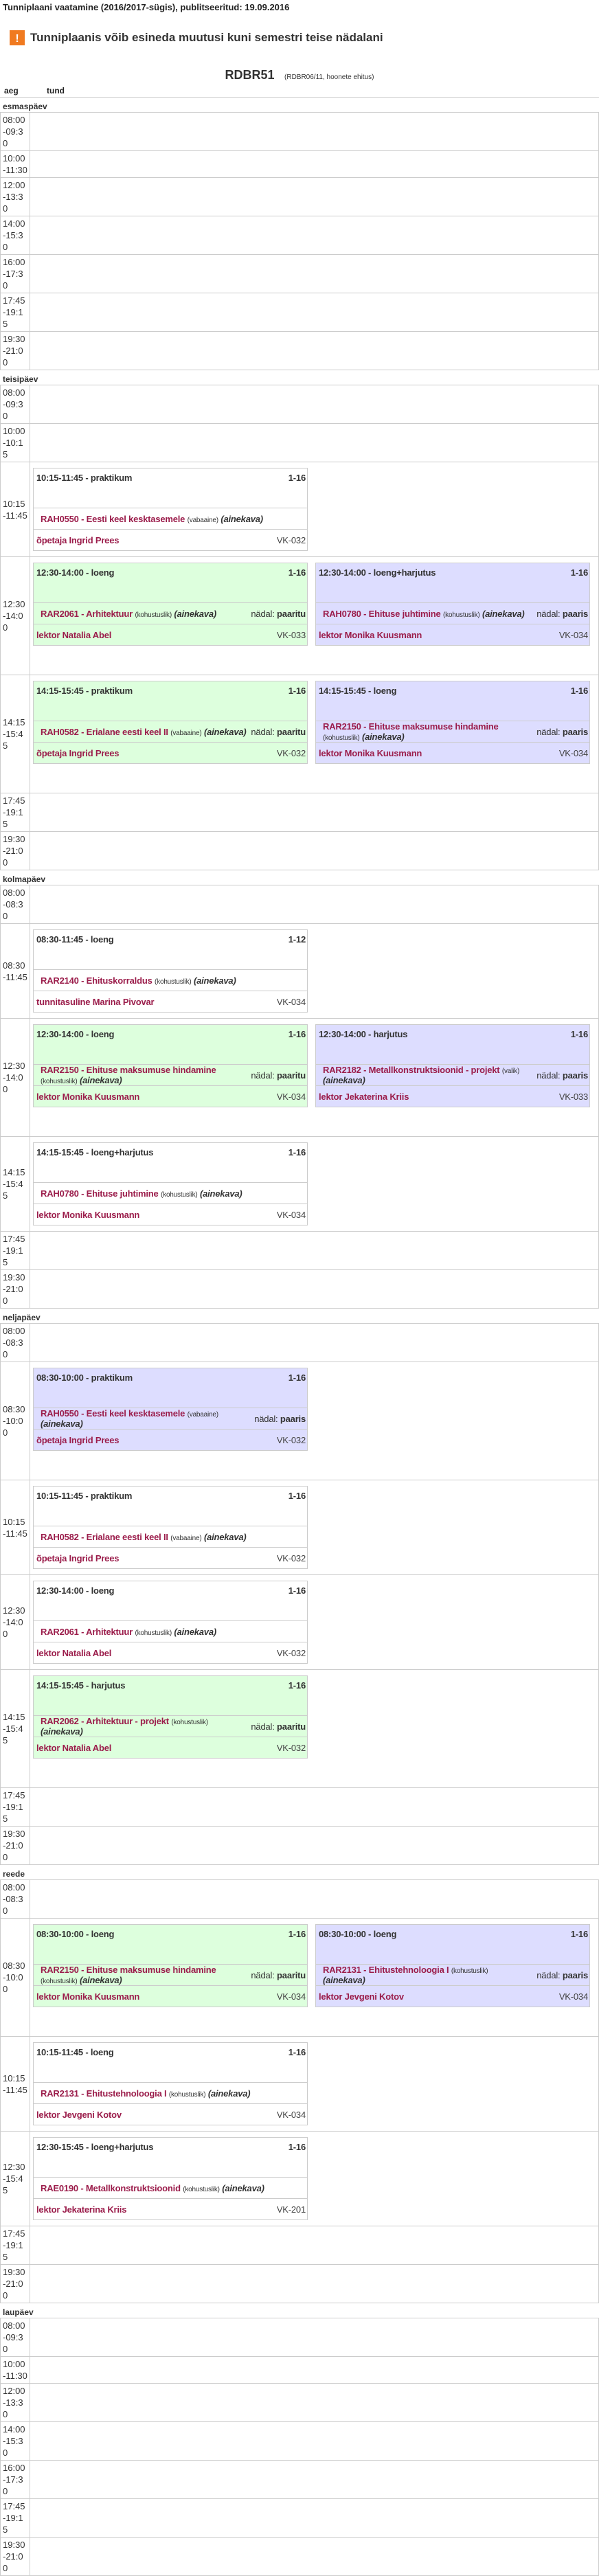 The image size is (599, 2576). What do you see at coordinates (575, 613) in the screenshot?
I see `week-parity-value: paaris` at bounding box center [575, 613].